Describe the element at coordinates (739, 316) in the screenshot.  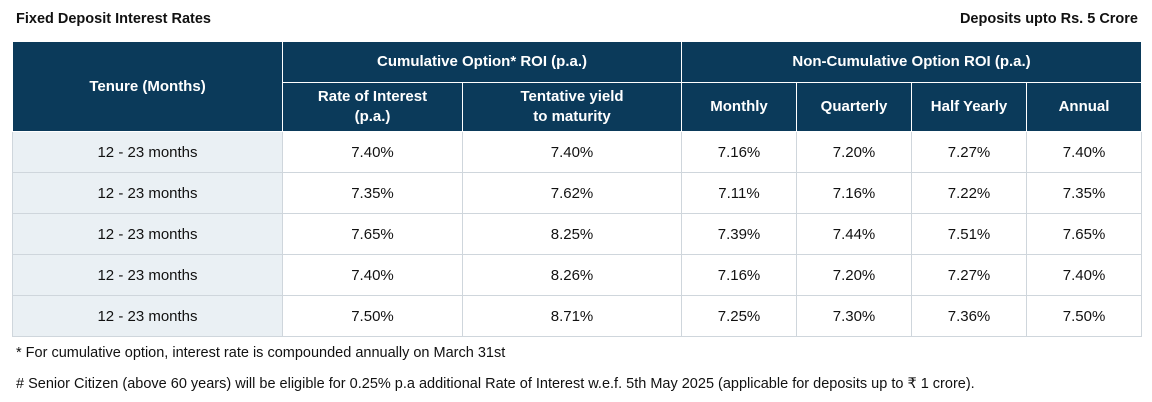
I see `monthly-cell: 7.25%` at that location.